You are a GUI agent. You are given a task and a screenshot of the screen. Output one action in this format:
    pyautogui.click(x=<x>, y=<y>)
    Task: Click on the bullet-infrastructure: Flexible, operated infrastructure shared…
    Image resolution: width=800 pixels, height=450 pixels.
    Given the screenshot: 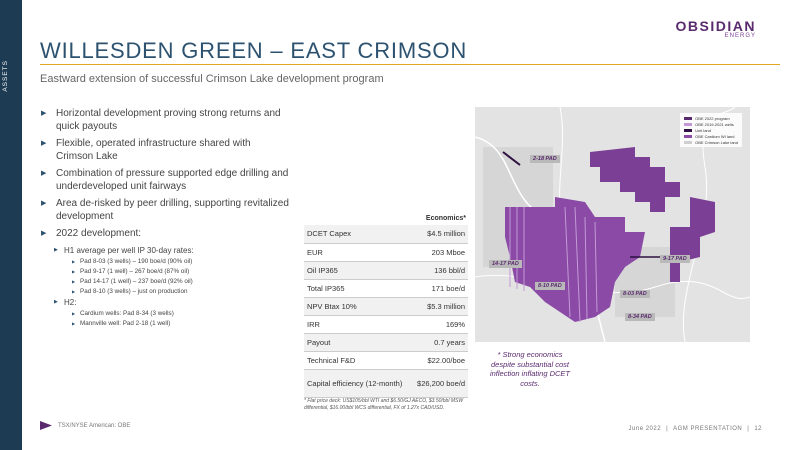 What is the action you would take?
    pyautogui.click(x=165, y=150)
    